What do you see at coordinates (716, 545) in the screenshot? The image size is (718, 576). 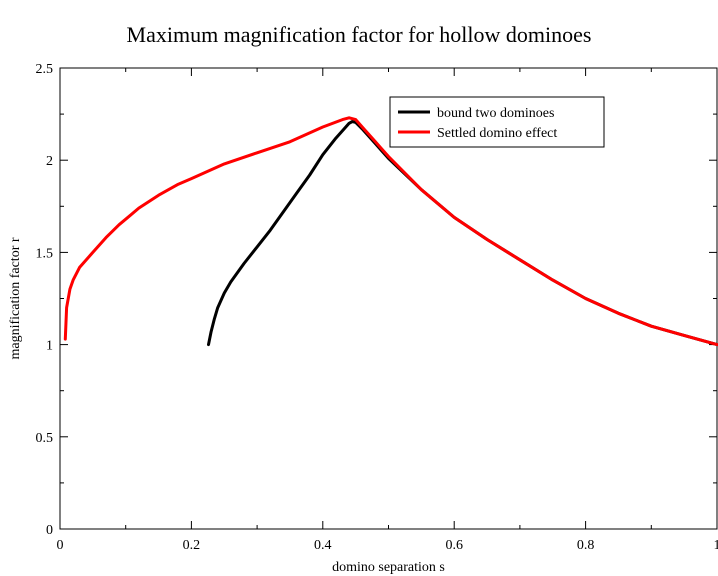 I see `x-tick-label: 1` at bounding box center [716, 545].